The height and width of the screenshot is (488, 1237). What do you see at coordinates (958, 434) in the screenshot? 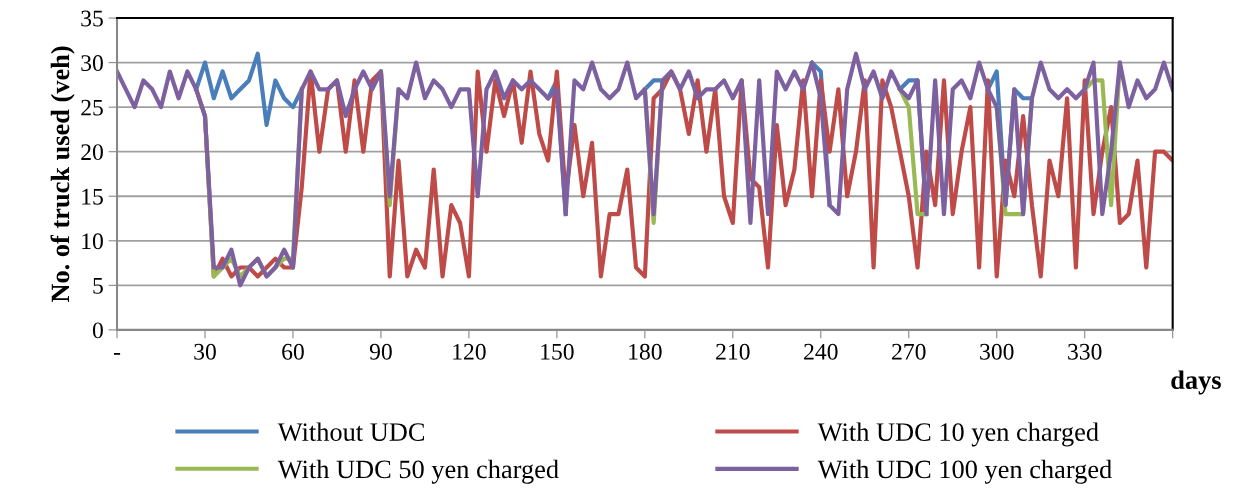
I see `legend-label: With UDC 10 yen charged` at bounding box center [958, 434].